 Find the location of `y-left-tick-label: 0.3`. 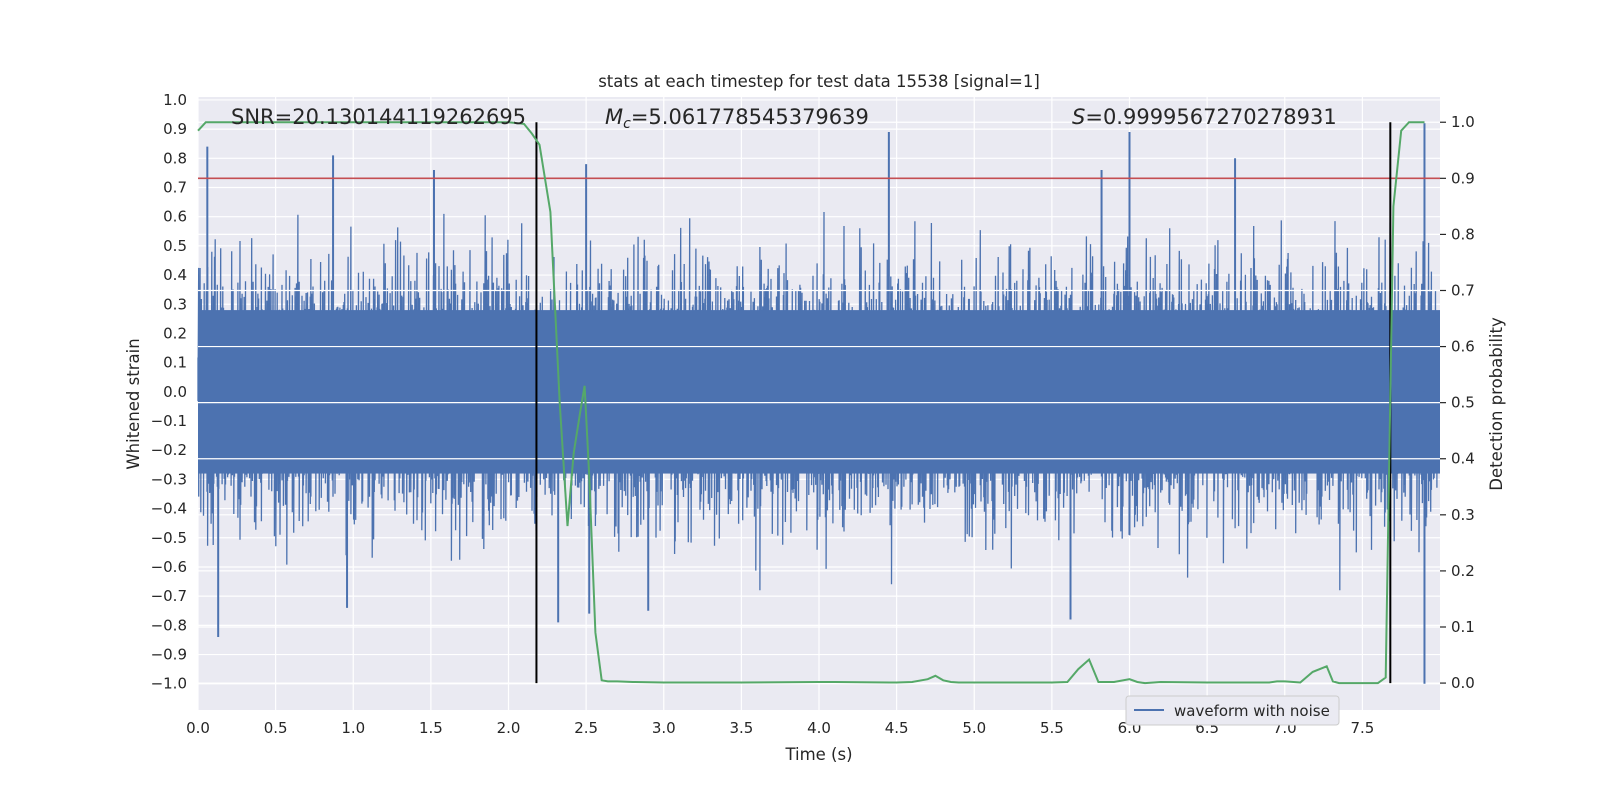

y-left-tick-label: 0.3 is located at coordinates (175, 304).